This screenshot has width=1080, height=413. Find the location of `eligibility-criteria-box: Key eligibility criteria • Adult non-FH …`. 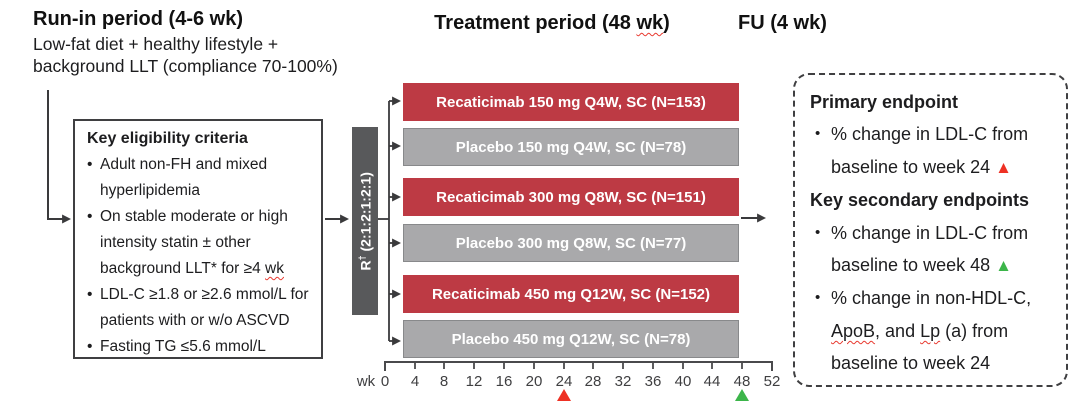

eligibility-criteria-box: Key eligibility criteria • Adult non-FH … is located at coordinates (198, 239).